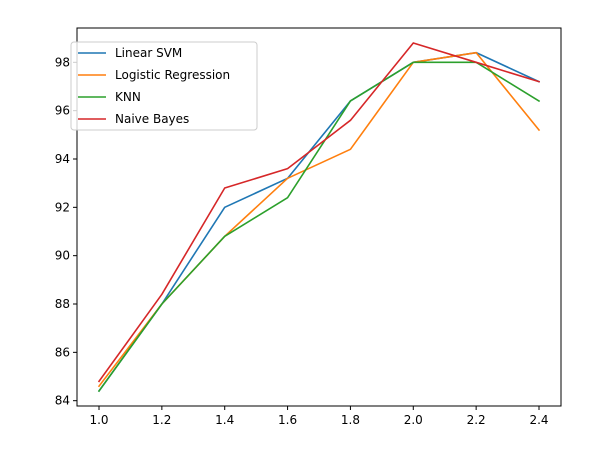  Describe the element at coordinates (413, 420) in the screenshot. I see `x-tick-label: 2.0` at that location.